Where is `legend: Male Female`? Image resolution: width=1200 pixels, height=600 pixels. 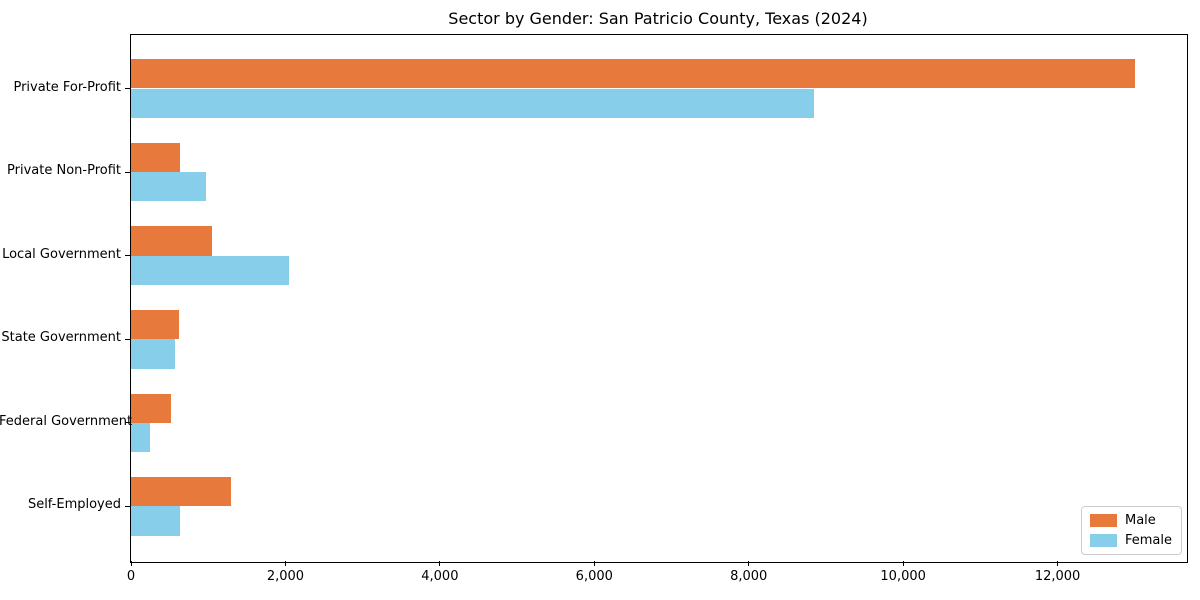 legend: Male Female is located at coordinates (1131, 530).